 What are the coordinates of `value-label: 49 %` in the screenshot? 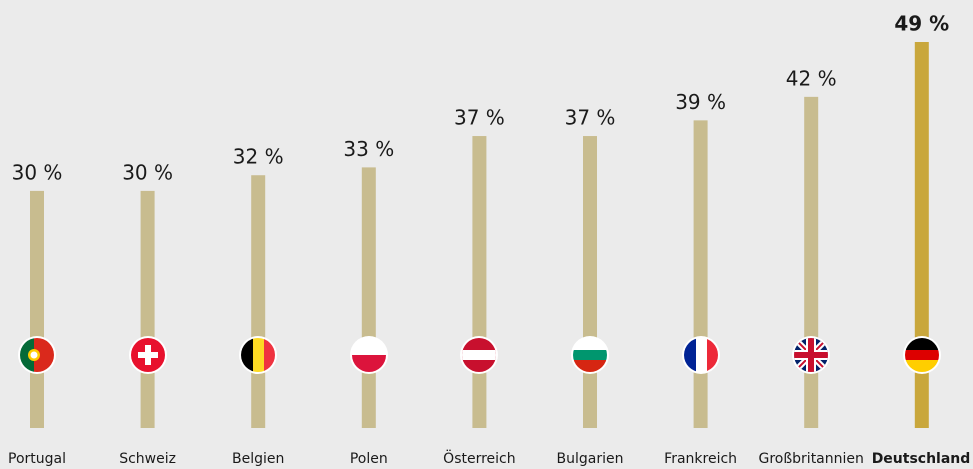 It's located at (921, 24).